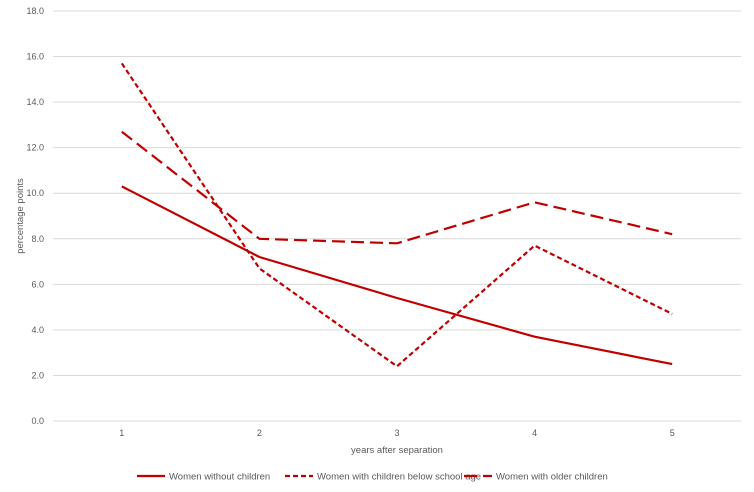 The width and height of the screenshot is (754, 492). Describe the element at coordinates (37, 421) in the screenshot. I see `y-tick-label: 0.0` at that location.